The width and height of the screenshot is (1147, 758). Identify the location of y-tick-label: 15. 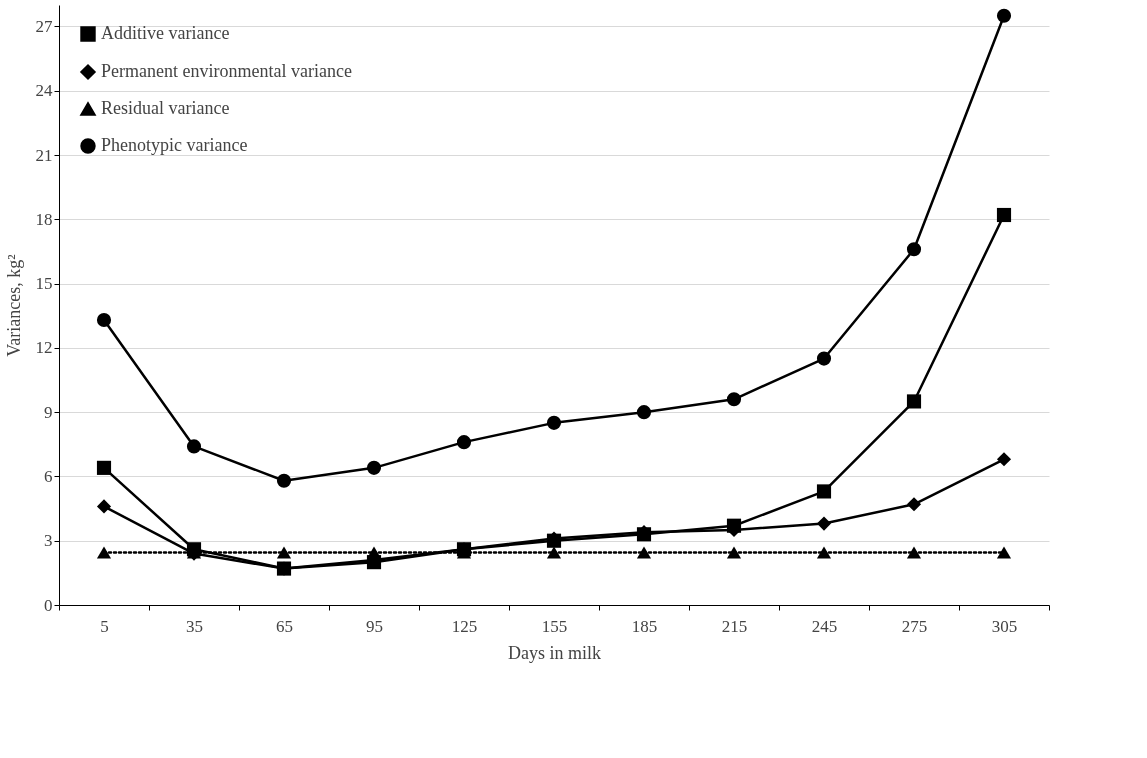
(44, 284).